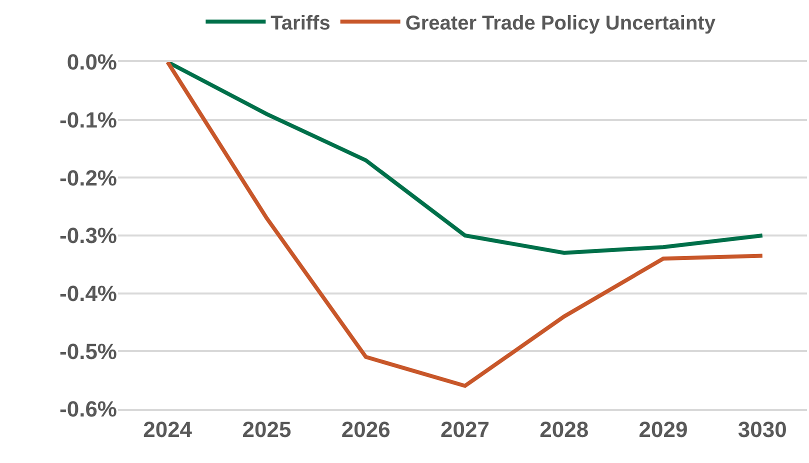  Describe the element at coordinates (560, 23) in the screenshot. I see `legend-label: Greater Trade Policy Uncertainty` at that location.